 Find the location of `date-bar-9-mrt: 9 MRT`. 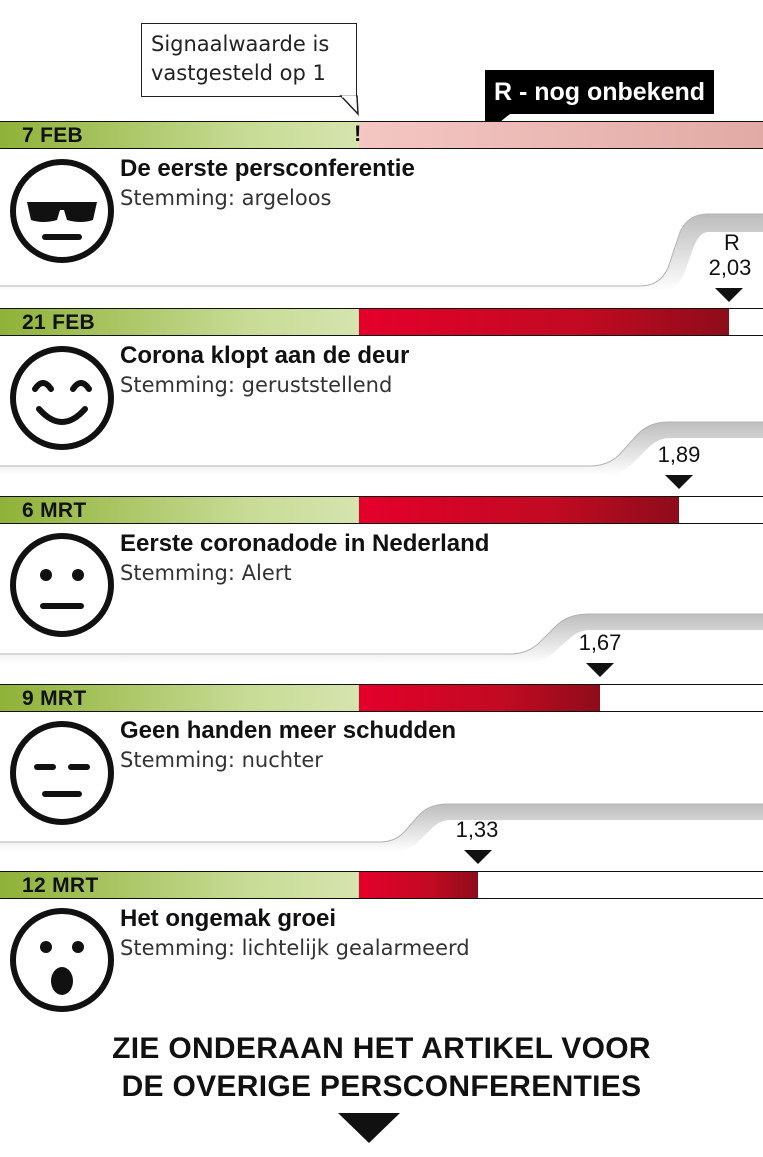

date-bar-9-mrt: 9 MRT is located at coordinates (381, 698).